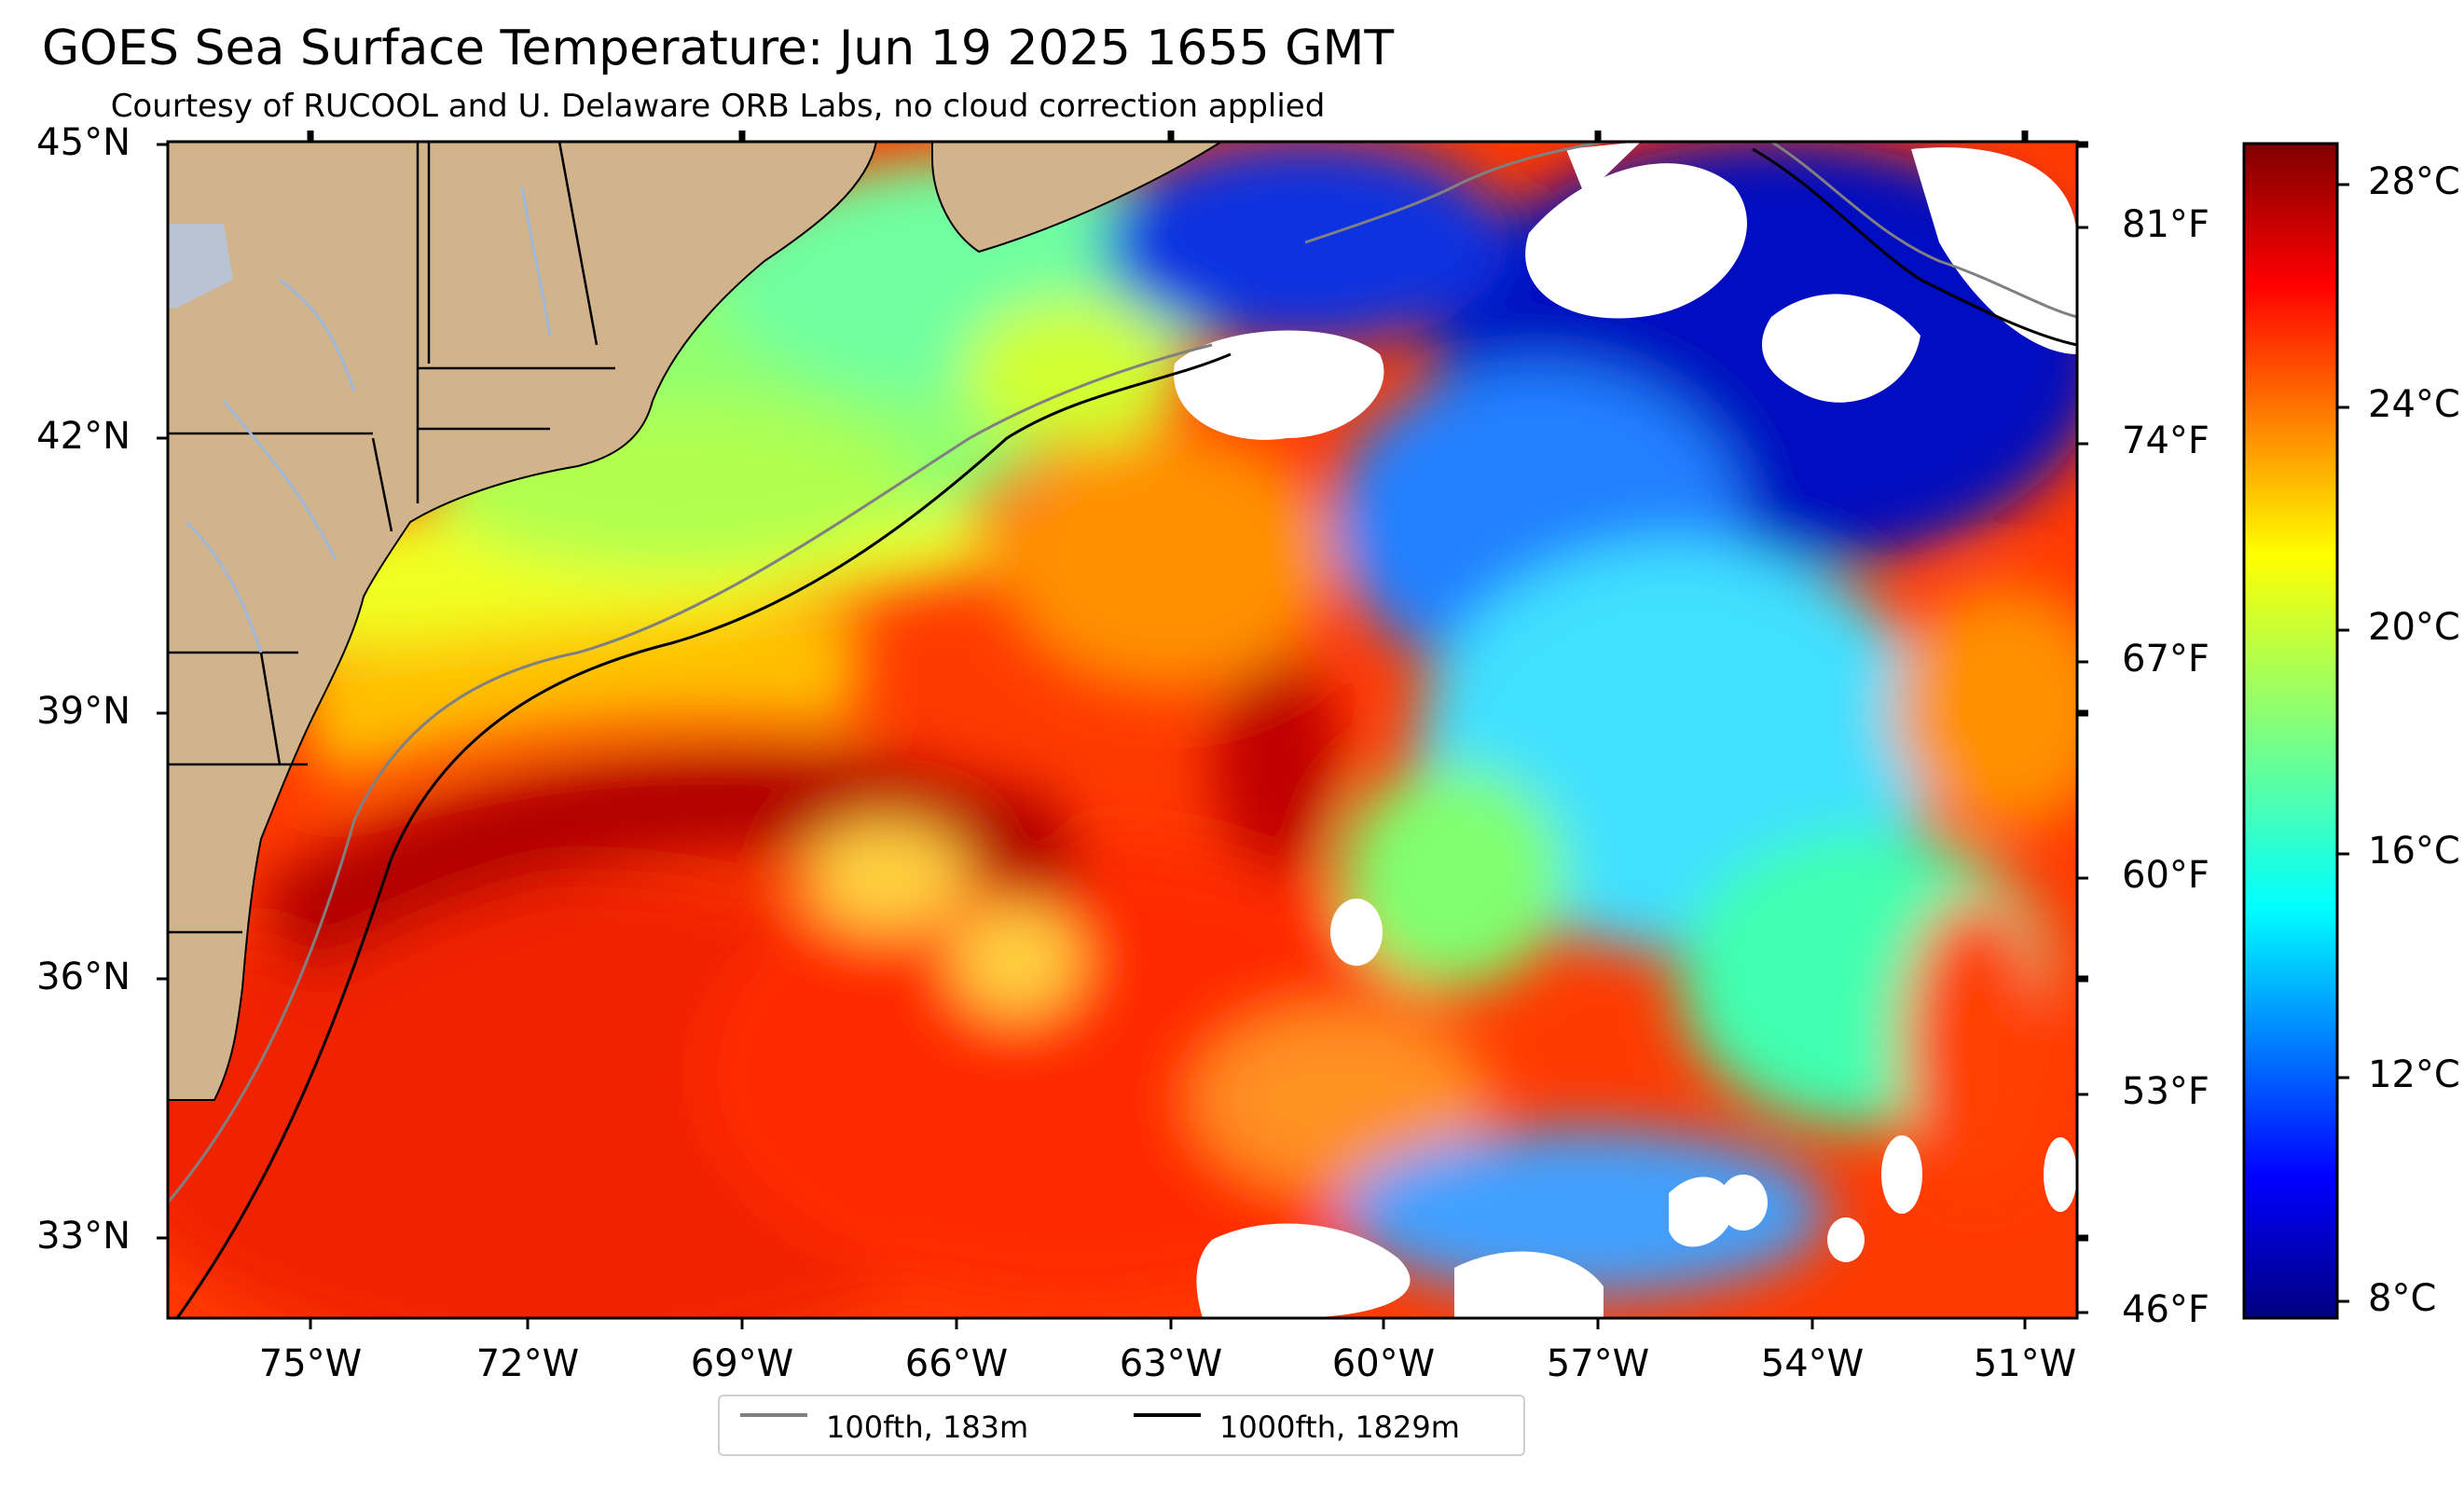 The width and height of the screenshot is (2464, 1485). What do you see at coordinates (2414, 851) in the screenshot?
I see `celsius-label-16: 16°C` at bounding box center [2414, 851].